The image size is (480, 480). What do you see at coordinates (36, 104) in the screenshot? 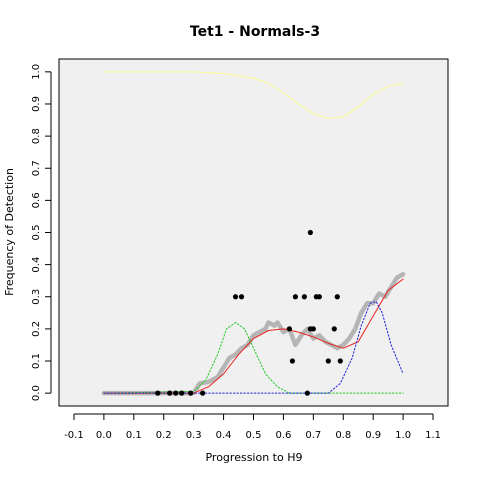
I see `y-tick-label: 0.9` at bounding box center [36, 104].